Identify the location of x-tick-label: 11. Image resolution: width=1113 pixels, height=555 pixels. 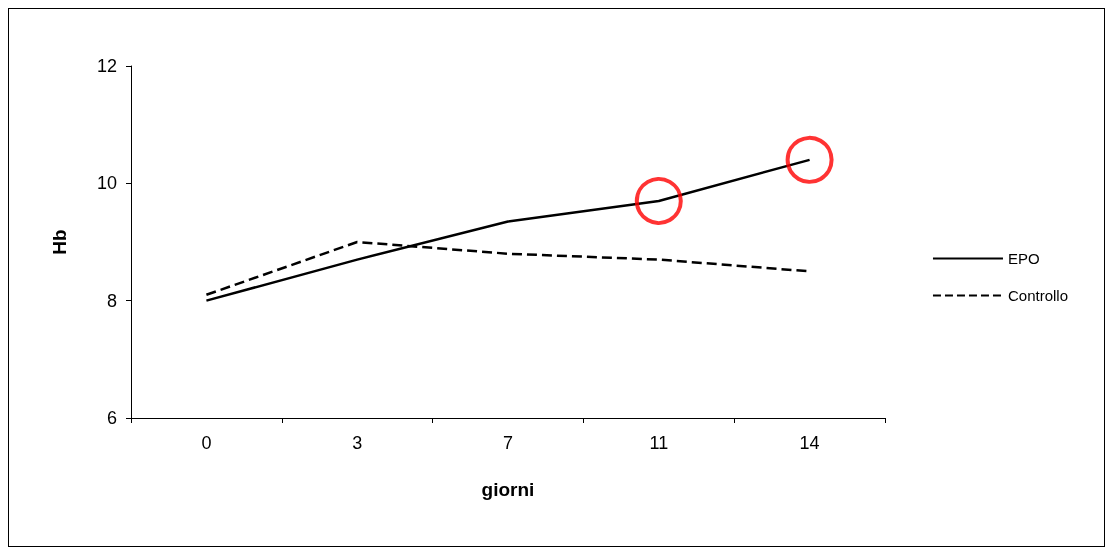
(659, 443).